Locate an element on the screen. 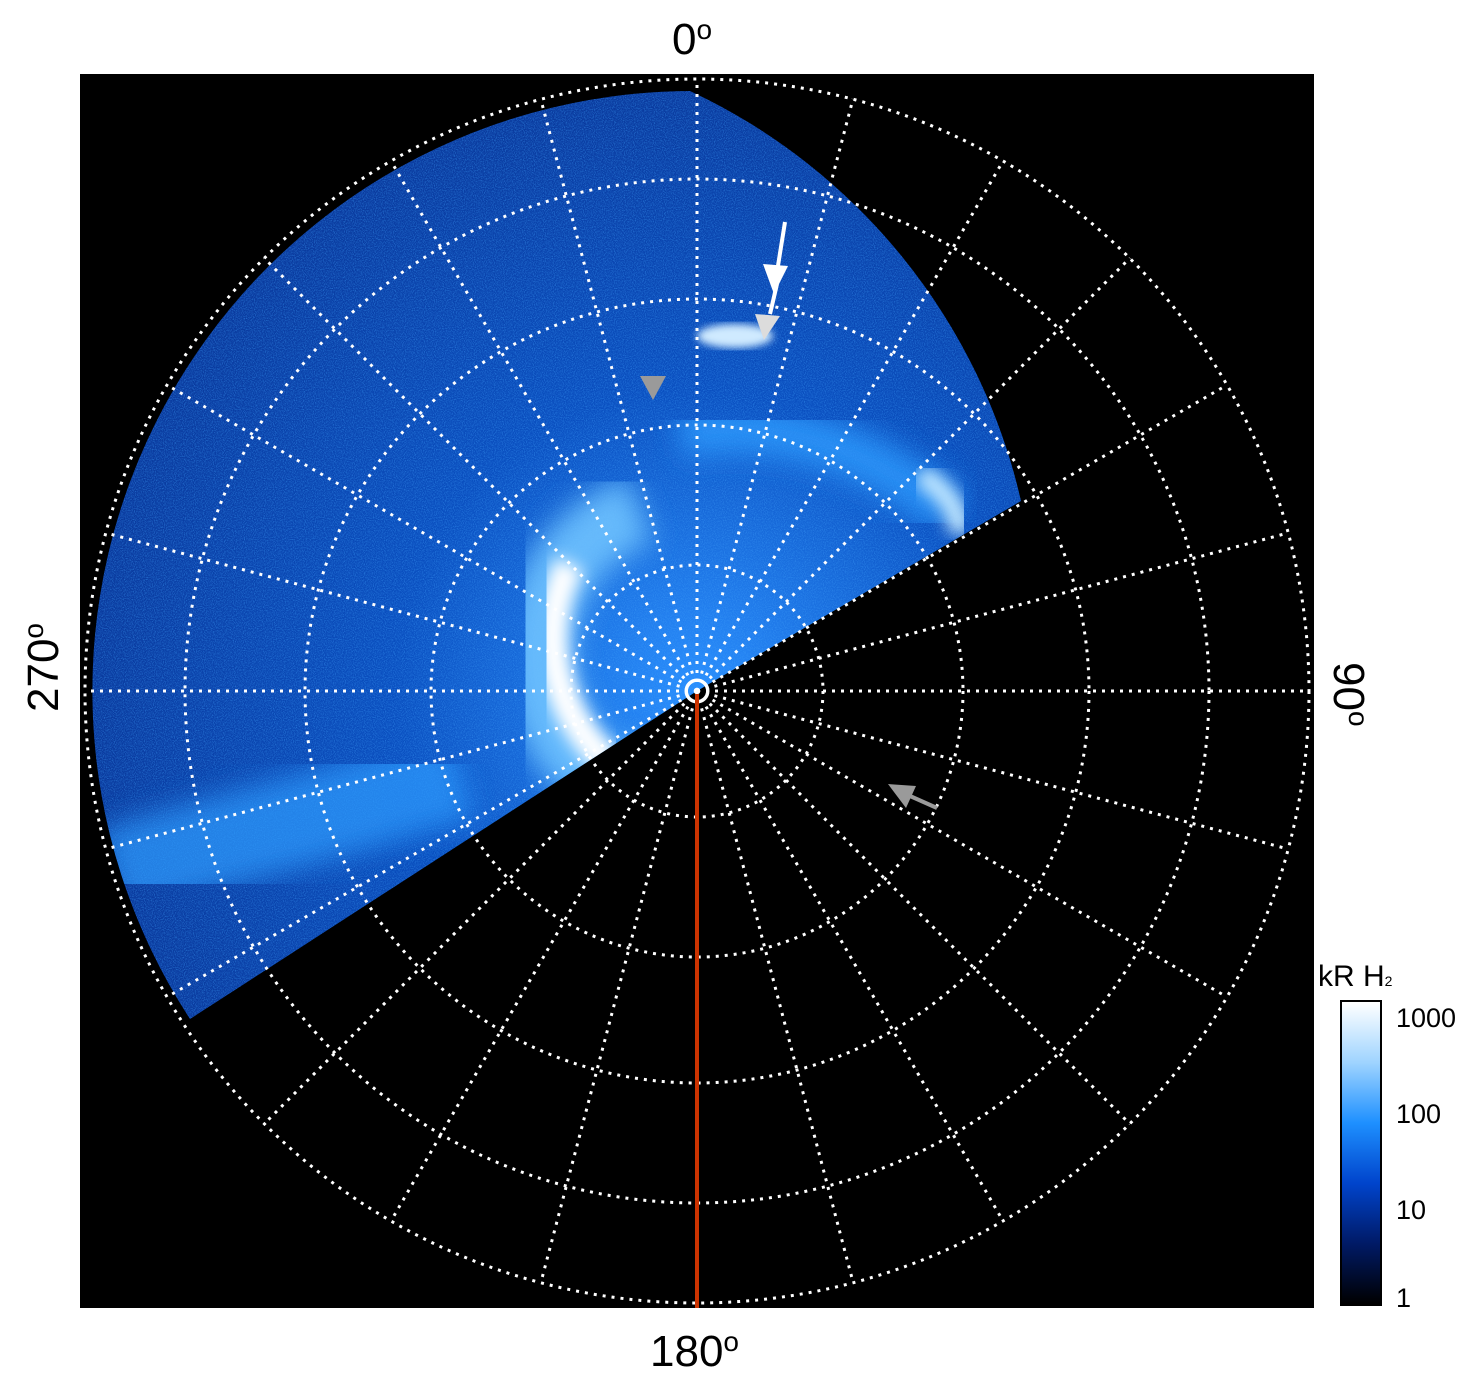 Image resolution: width=1481 pixels, height=1384 pixels. colorbar-tick-label: 100 is located at coordinates (1419, 1114).